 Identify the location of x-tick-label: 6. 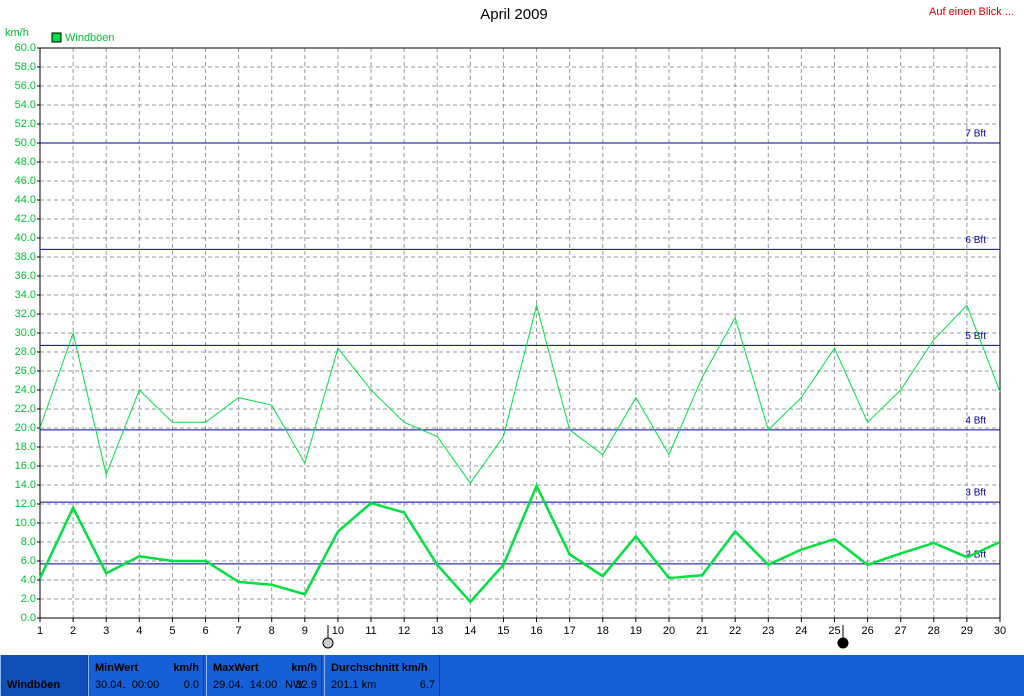
(205, 631).